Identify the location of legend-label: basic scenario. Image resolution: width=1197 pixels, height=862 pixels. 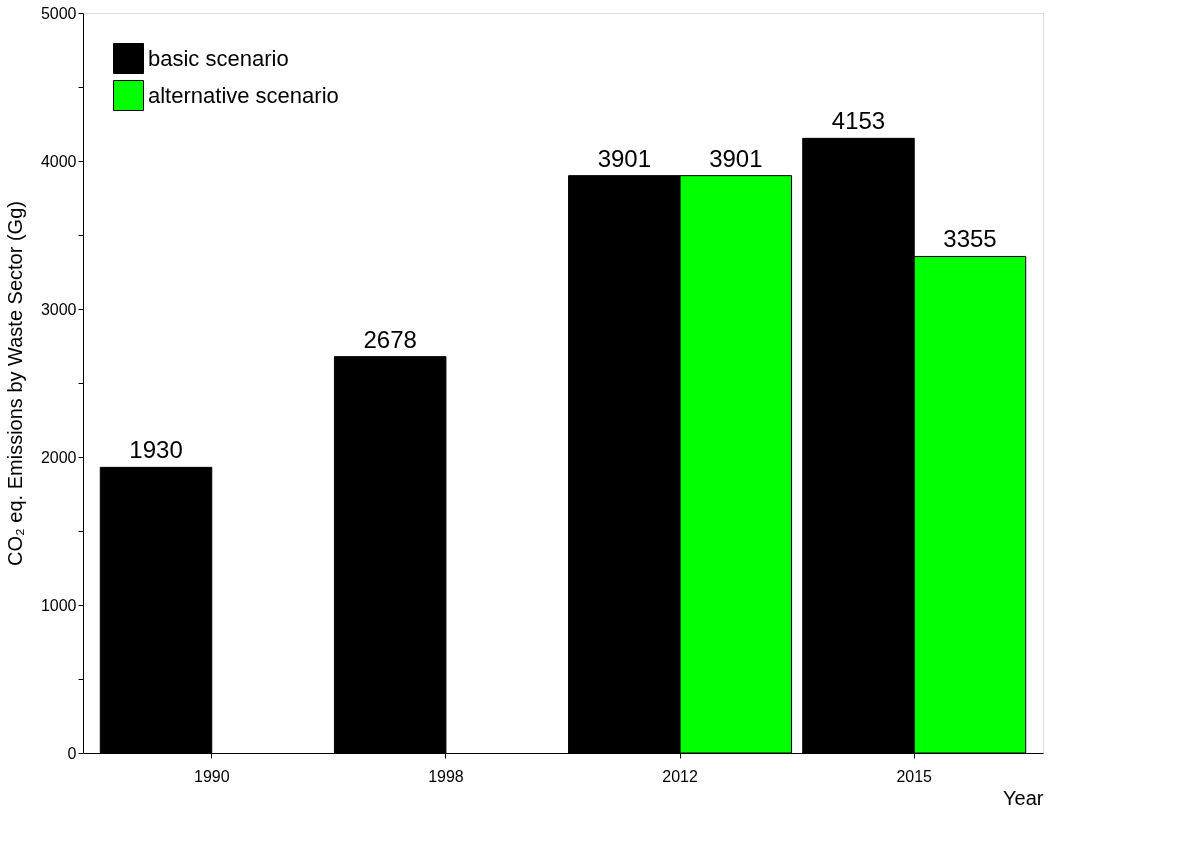
(218, 58).